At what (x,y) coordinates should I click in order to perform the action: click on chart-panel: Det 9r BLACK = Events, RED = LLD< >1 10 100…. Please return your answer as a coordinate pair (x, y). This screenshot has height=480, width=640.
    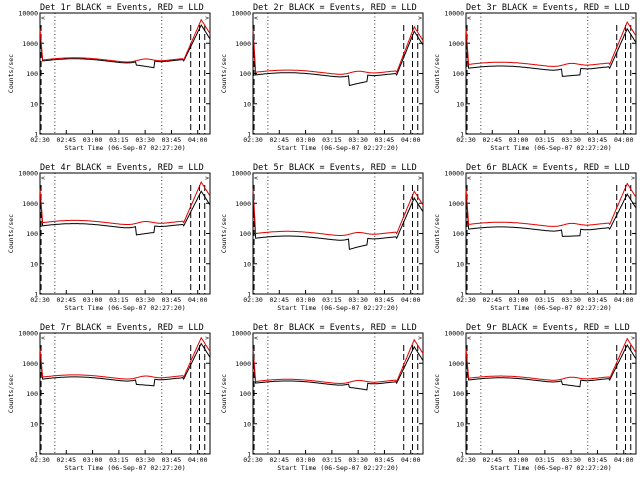
    Looking at the image, I should click on (535, 397).